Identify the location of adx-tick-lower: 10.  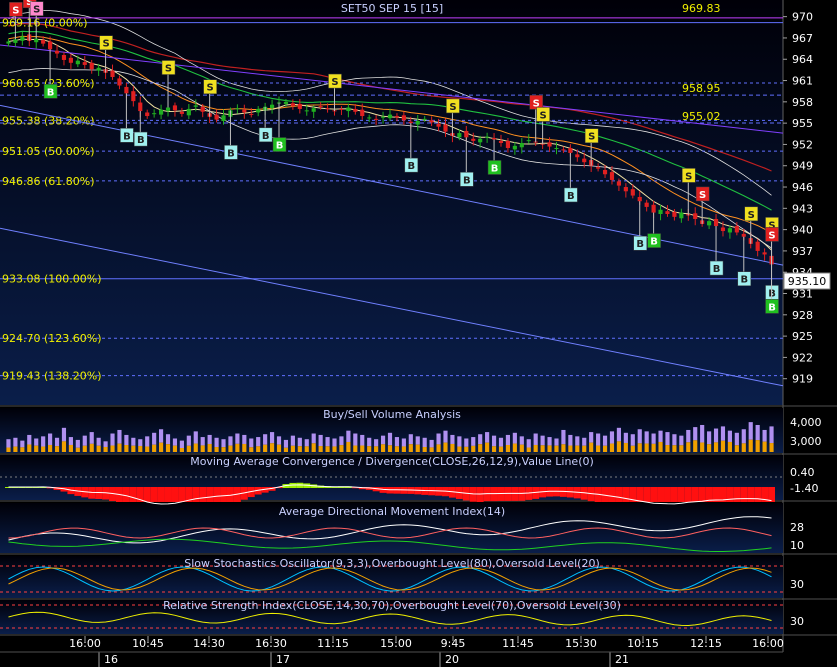
(797, 545).